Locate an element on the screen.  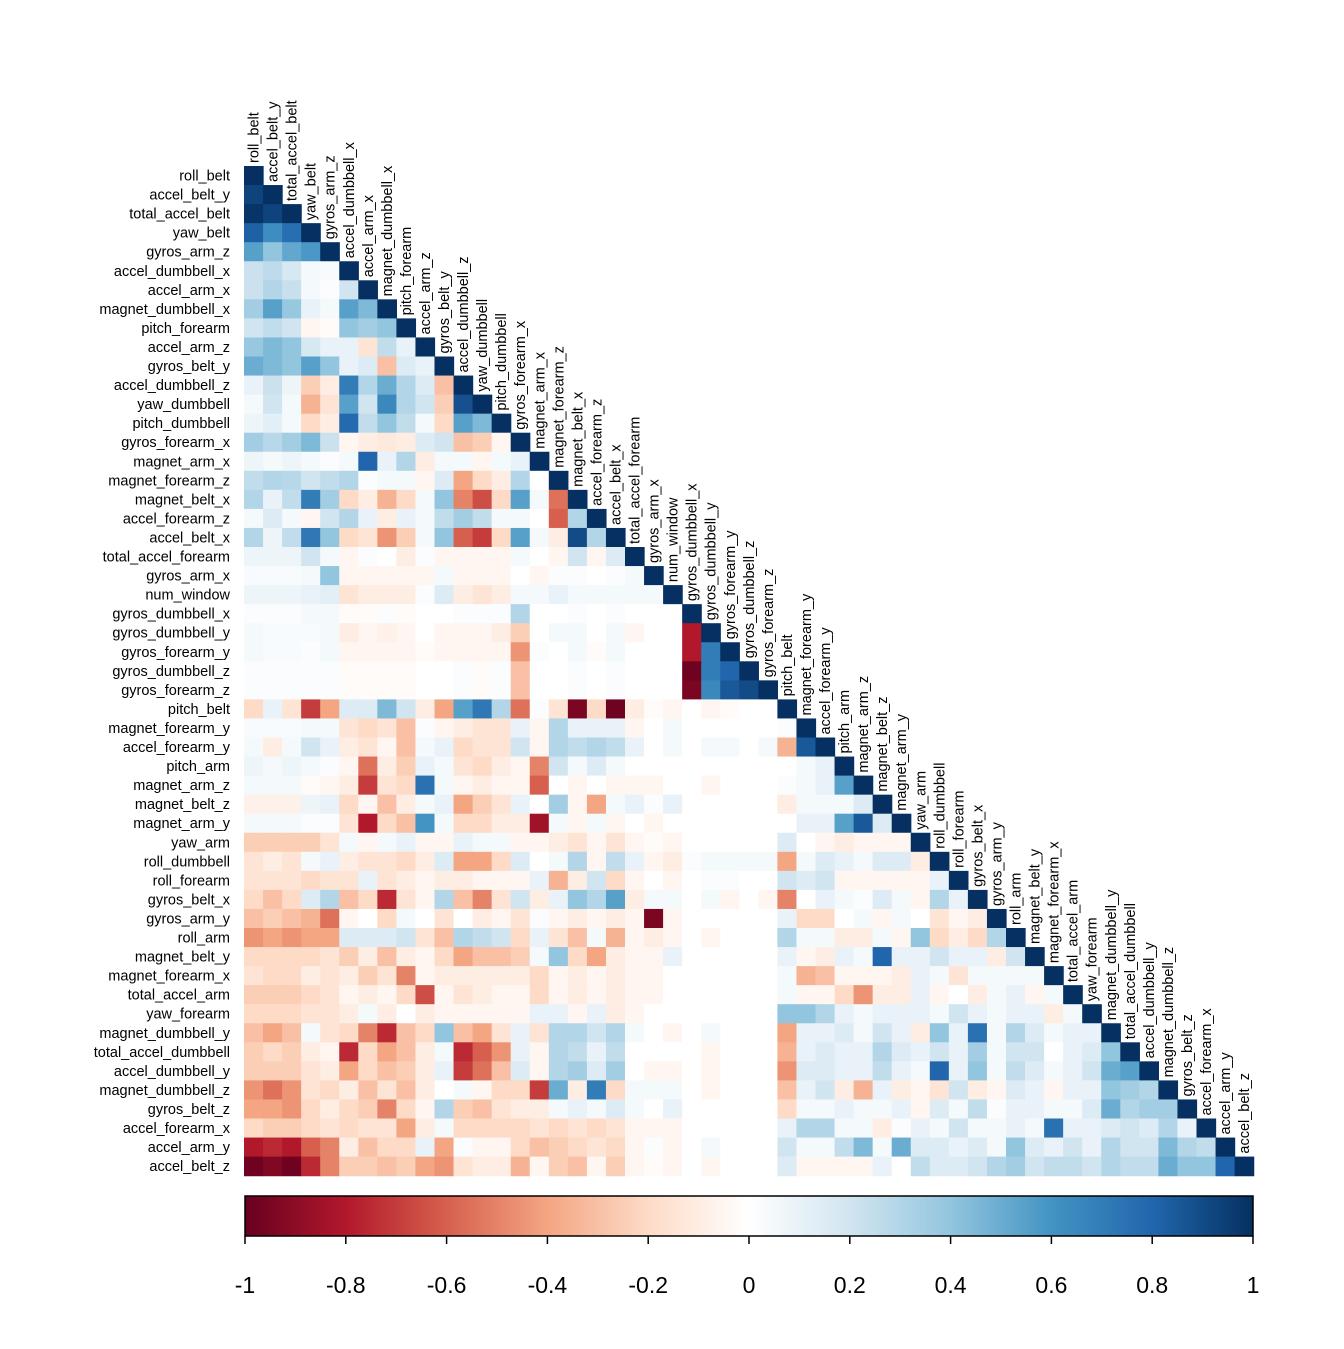
row-label: gyros_arm_z is located at coordinates (188, 253).